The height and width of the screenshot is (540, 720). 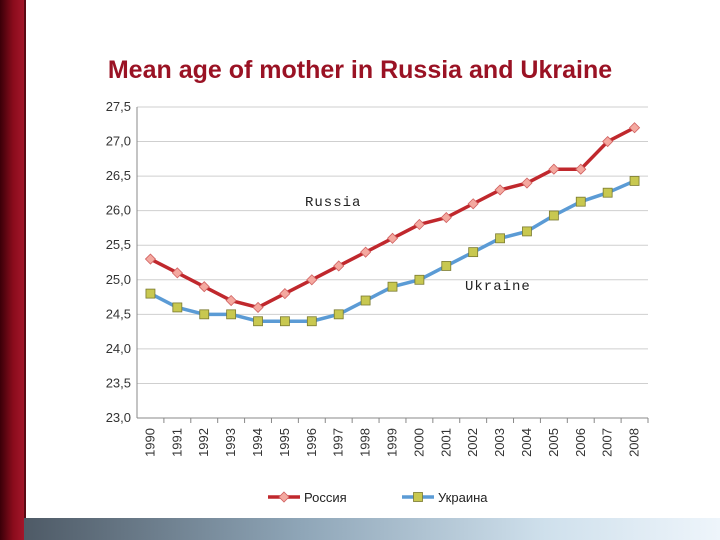 I want to click on x-tick-label: 2003, so click(x=499, y=442).